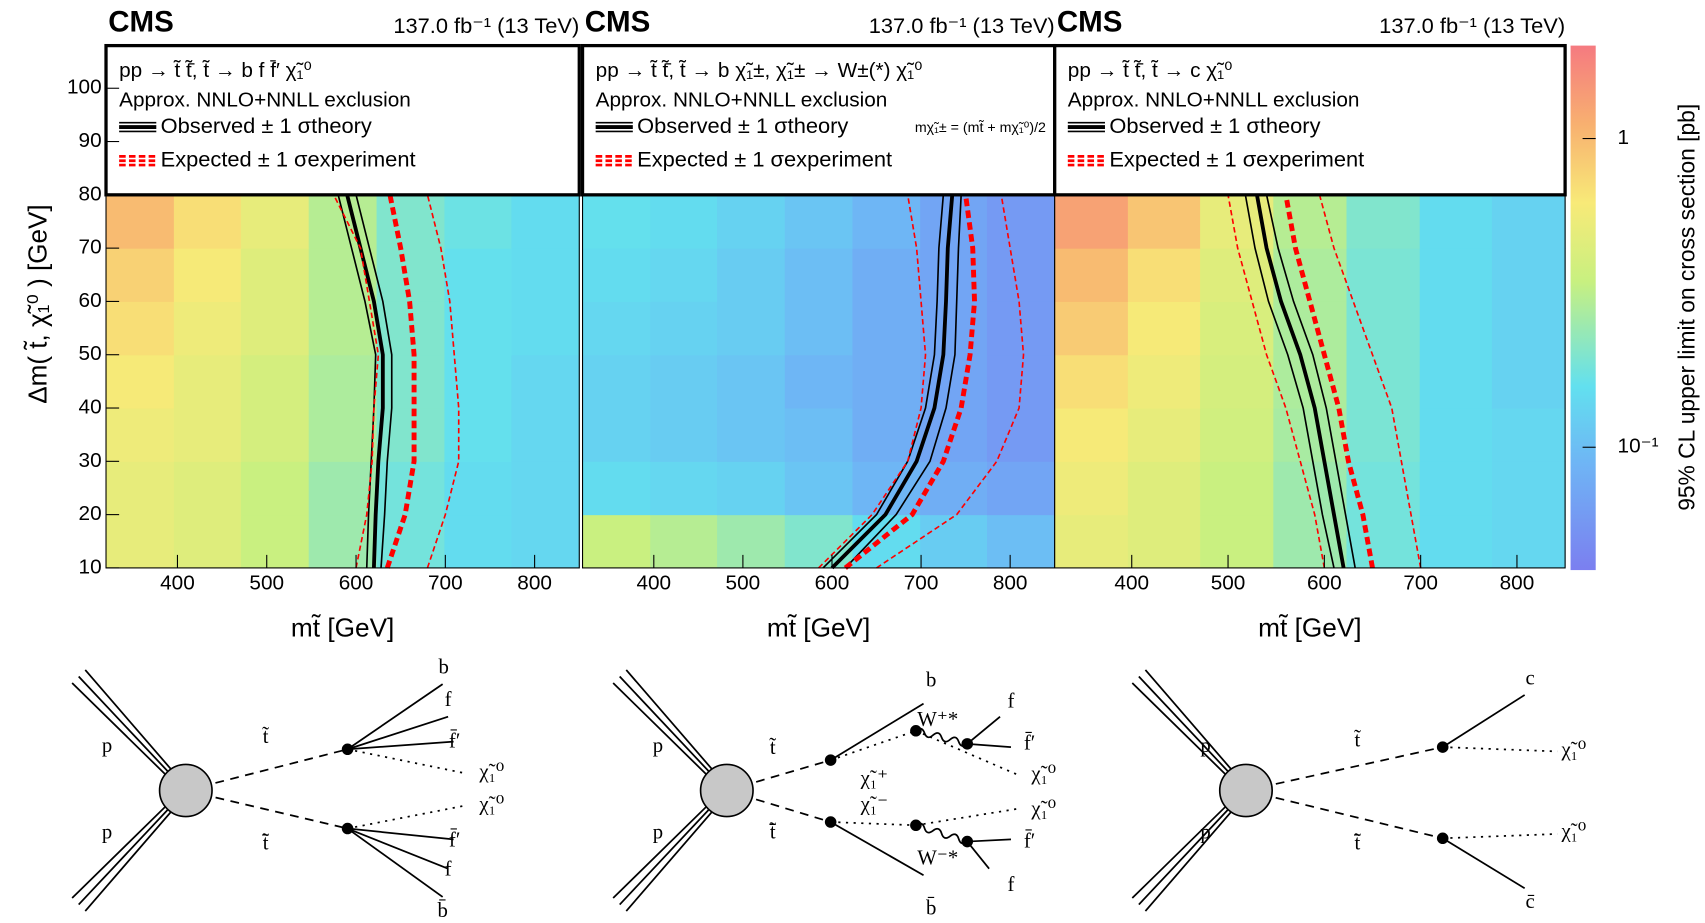 This screenshot has width=1705, height=923. I want to click on diagram-label: χ̃₁⁰, so click(1573, 832).